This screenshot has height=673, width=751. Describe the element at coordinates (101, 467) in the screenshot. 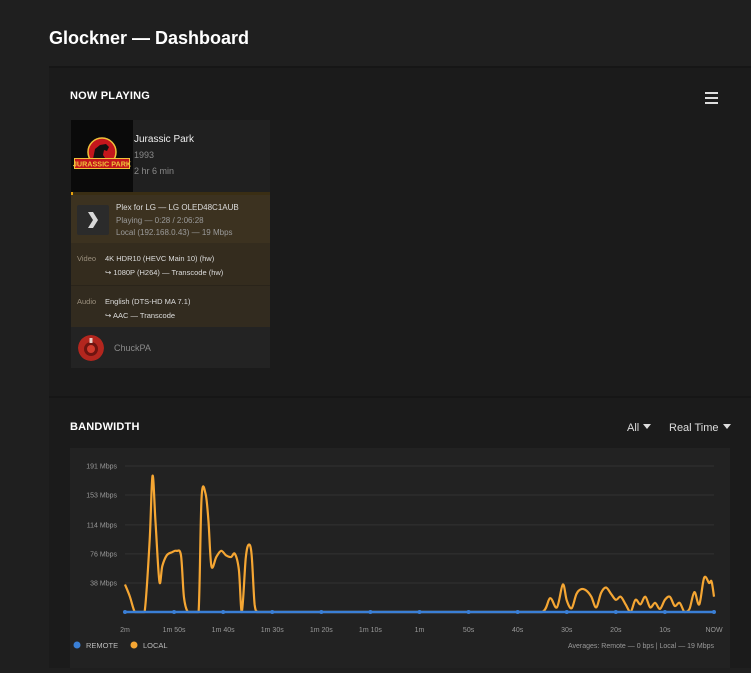

I see `y-tick-label: 191 Mbps` at that location.